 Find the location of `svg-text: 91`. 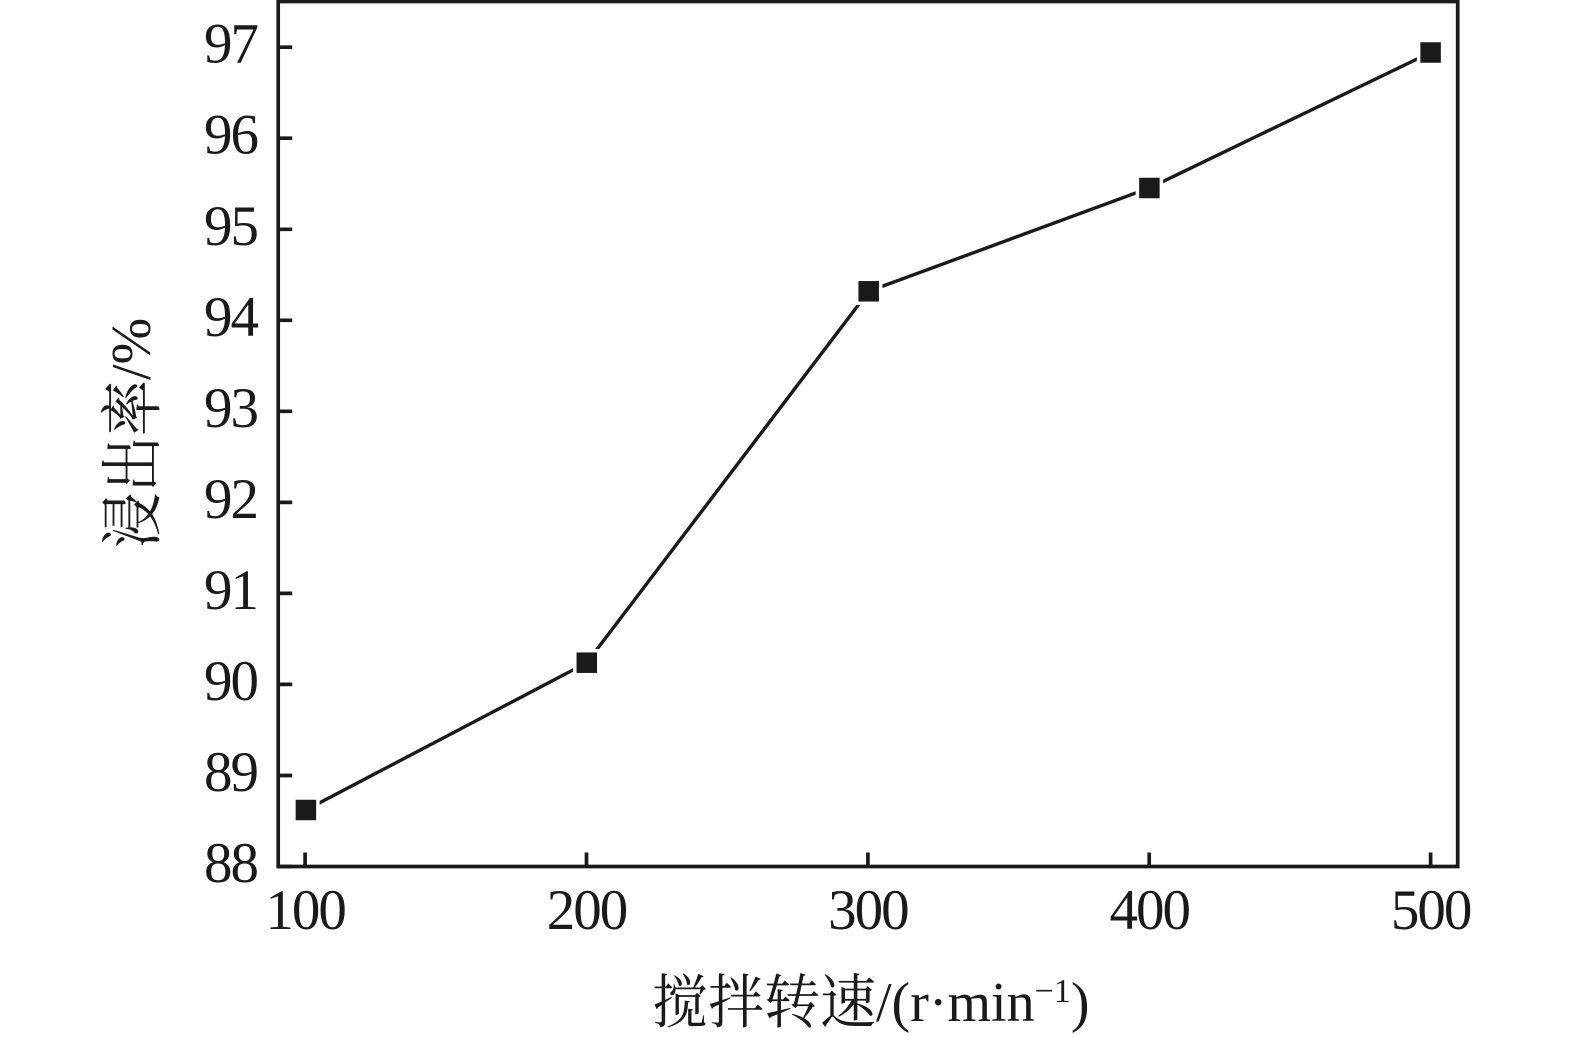

svg-text: 91 is located at coordinates (230, 590).